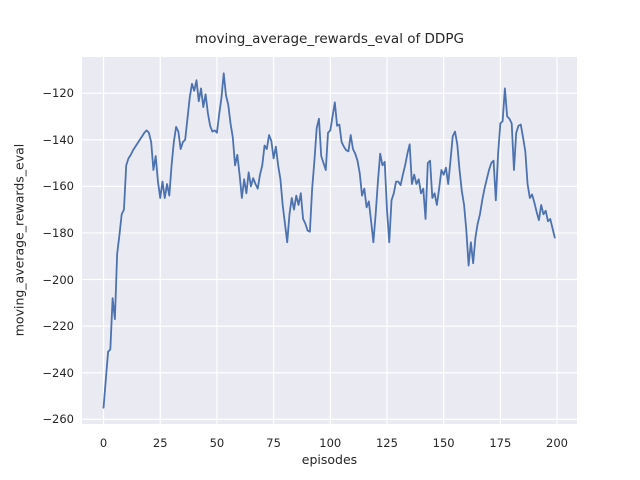  Describe the element at coordinates (58, 372) in the screenshot. I see `y-tick-label: −240` at that location.